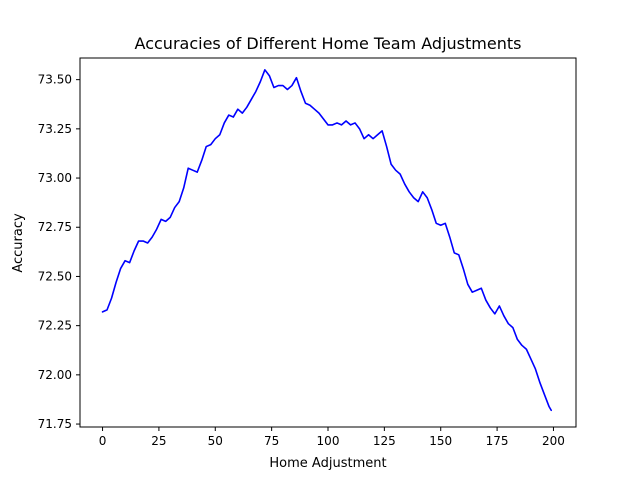 This screenshot has height=480, width=640. Describe the element at coordinates (55, 375) in the screenshot. I see `y-tick-label: 72.00` at that location.